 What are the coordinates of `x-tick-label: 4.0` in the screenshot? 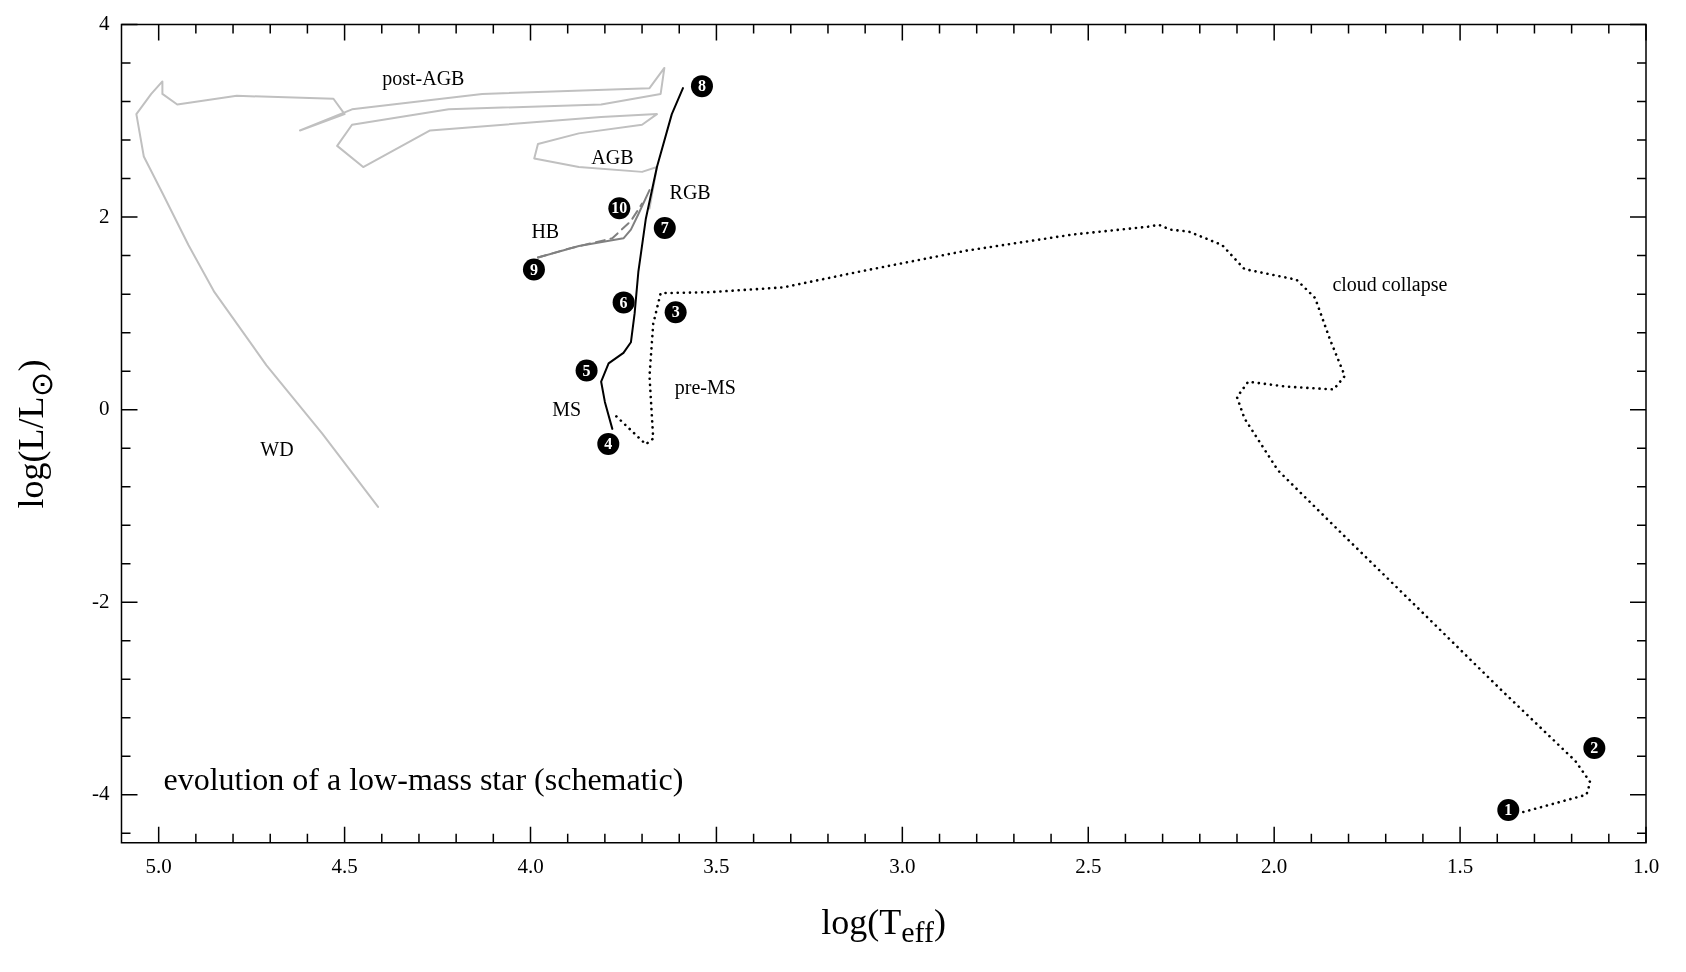 It's located at (530, 865).